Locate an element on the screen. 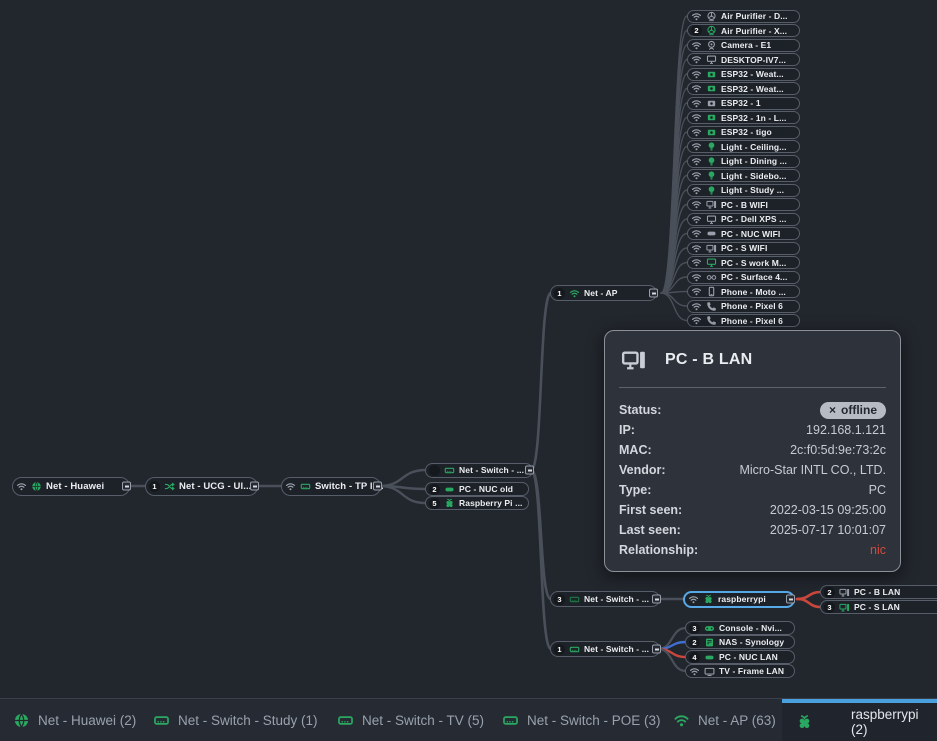 The height and width of the screenshot is (741, 937). node-esp32-1: ESP32 - 1 is located at coordinates (743, 103).